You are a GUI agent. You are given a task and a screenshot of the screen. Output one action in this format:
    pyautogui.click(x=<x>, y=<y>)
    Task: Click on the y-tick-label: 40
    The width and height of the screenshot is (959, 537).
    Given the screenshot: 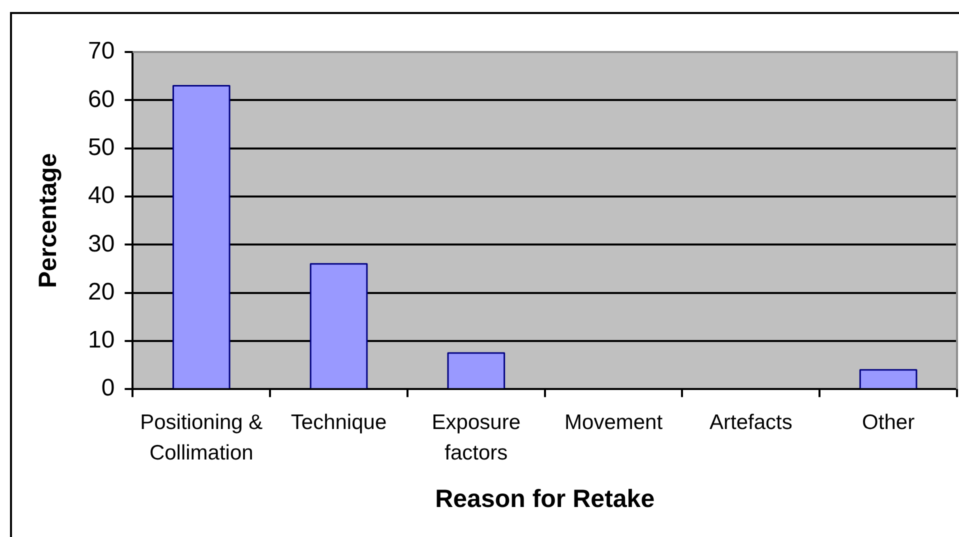 What is the action you would take?
    pyautogui.click(x=101, y=196)
    